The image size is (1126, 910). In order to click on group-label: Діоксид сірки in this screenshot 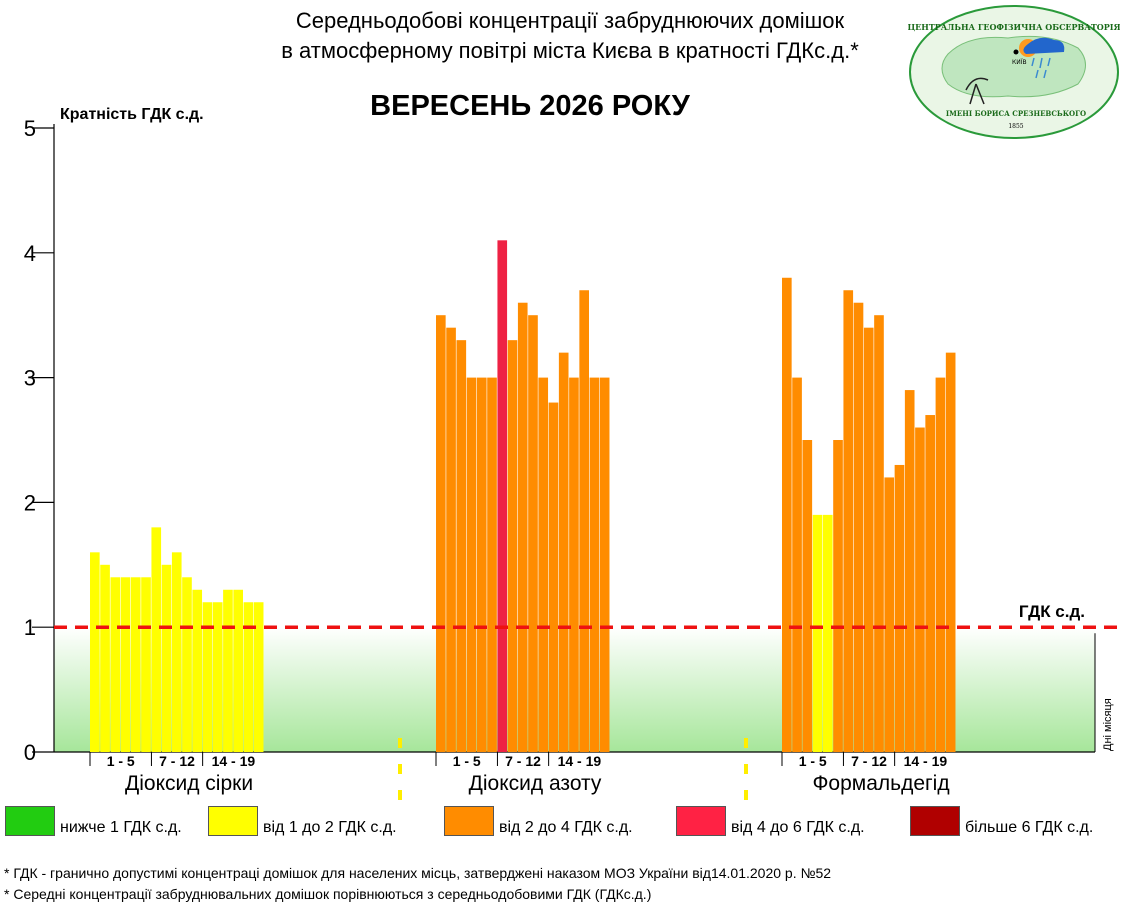, I will do `click(189, 783)`.